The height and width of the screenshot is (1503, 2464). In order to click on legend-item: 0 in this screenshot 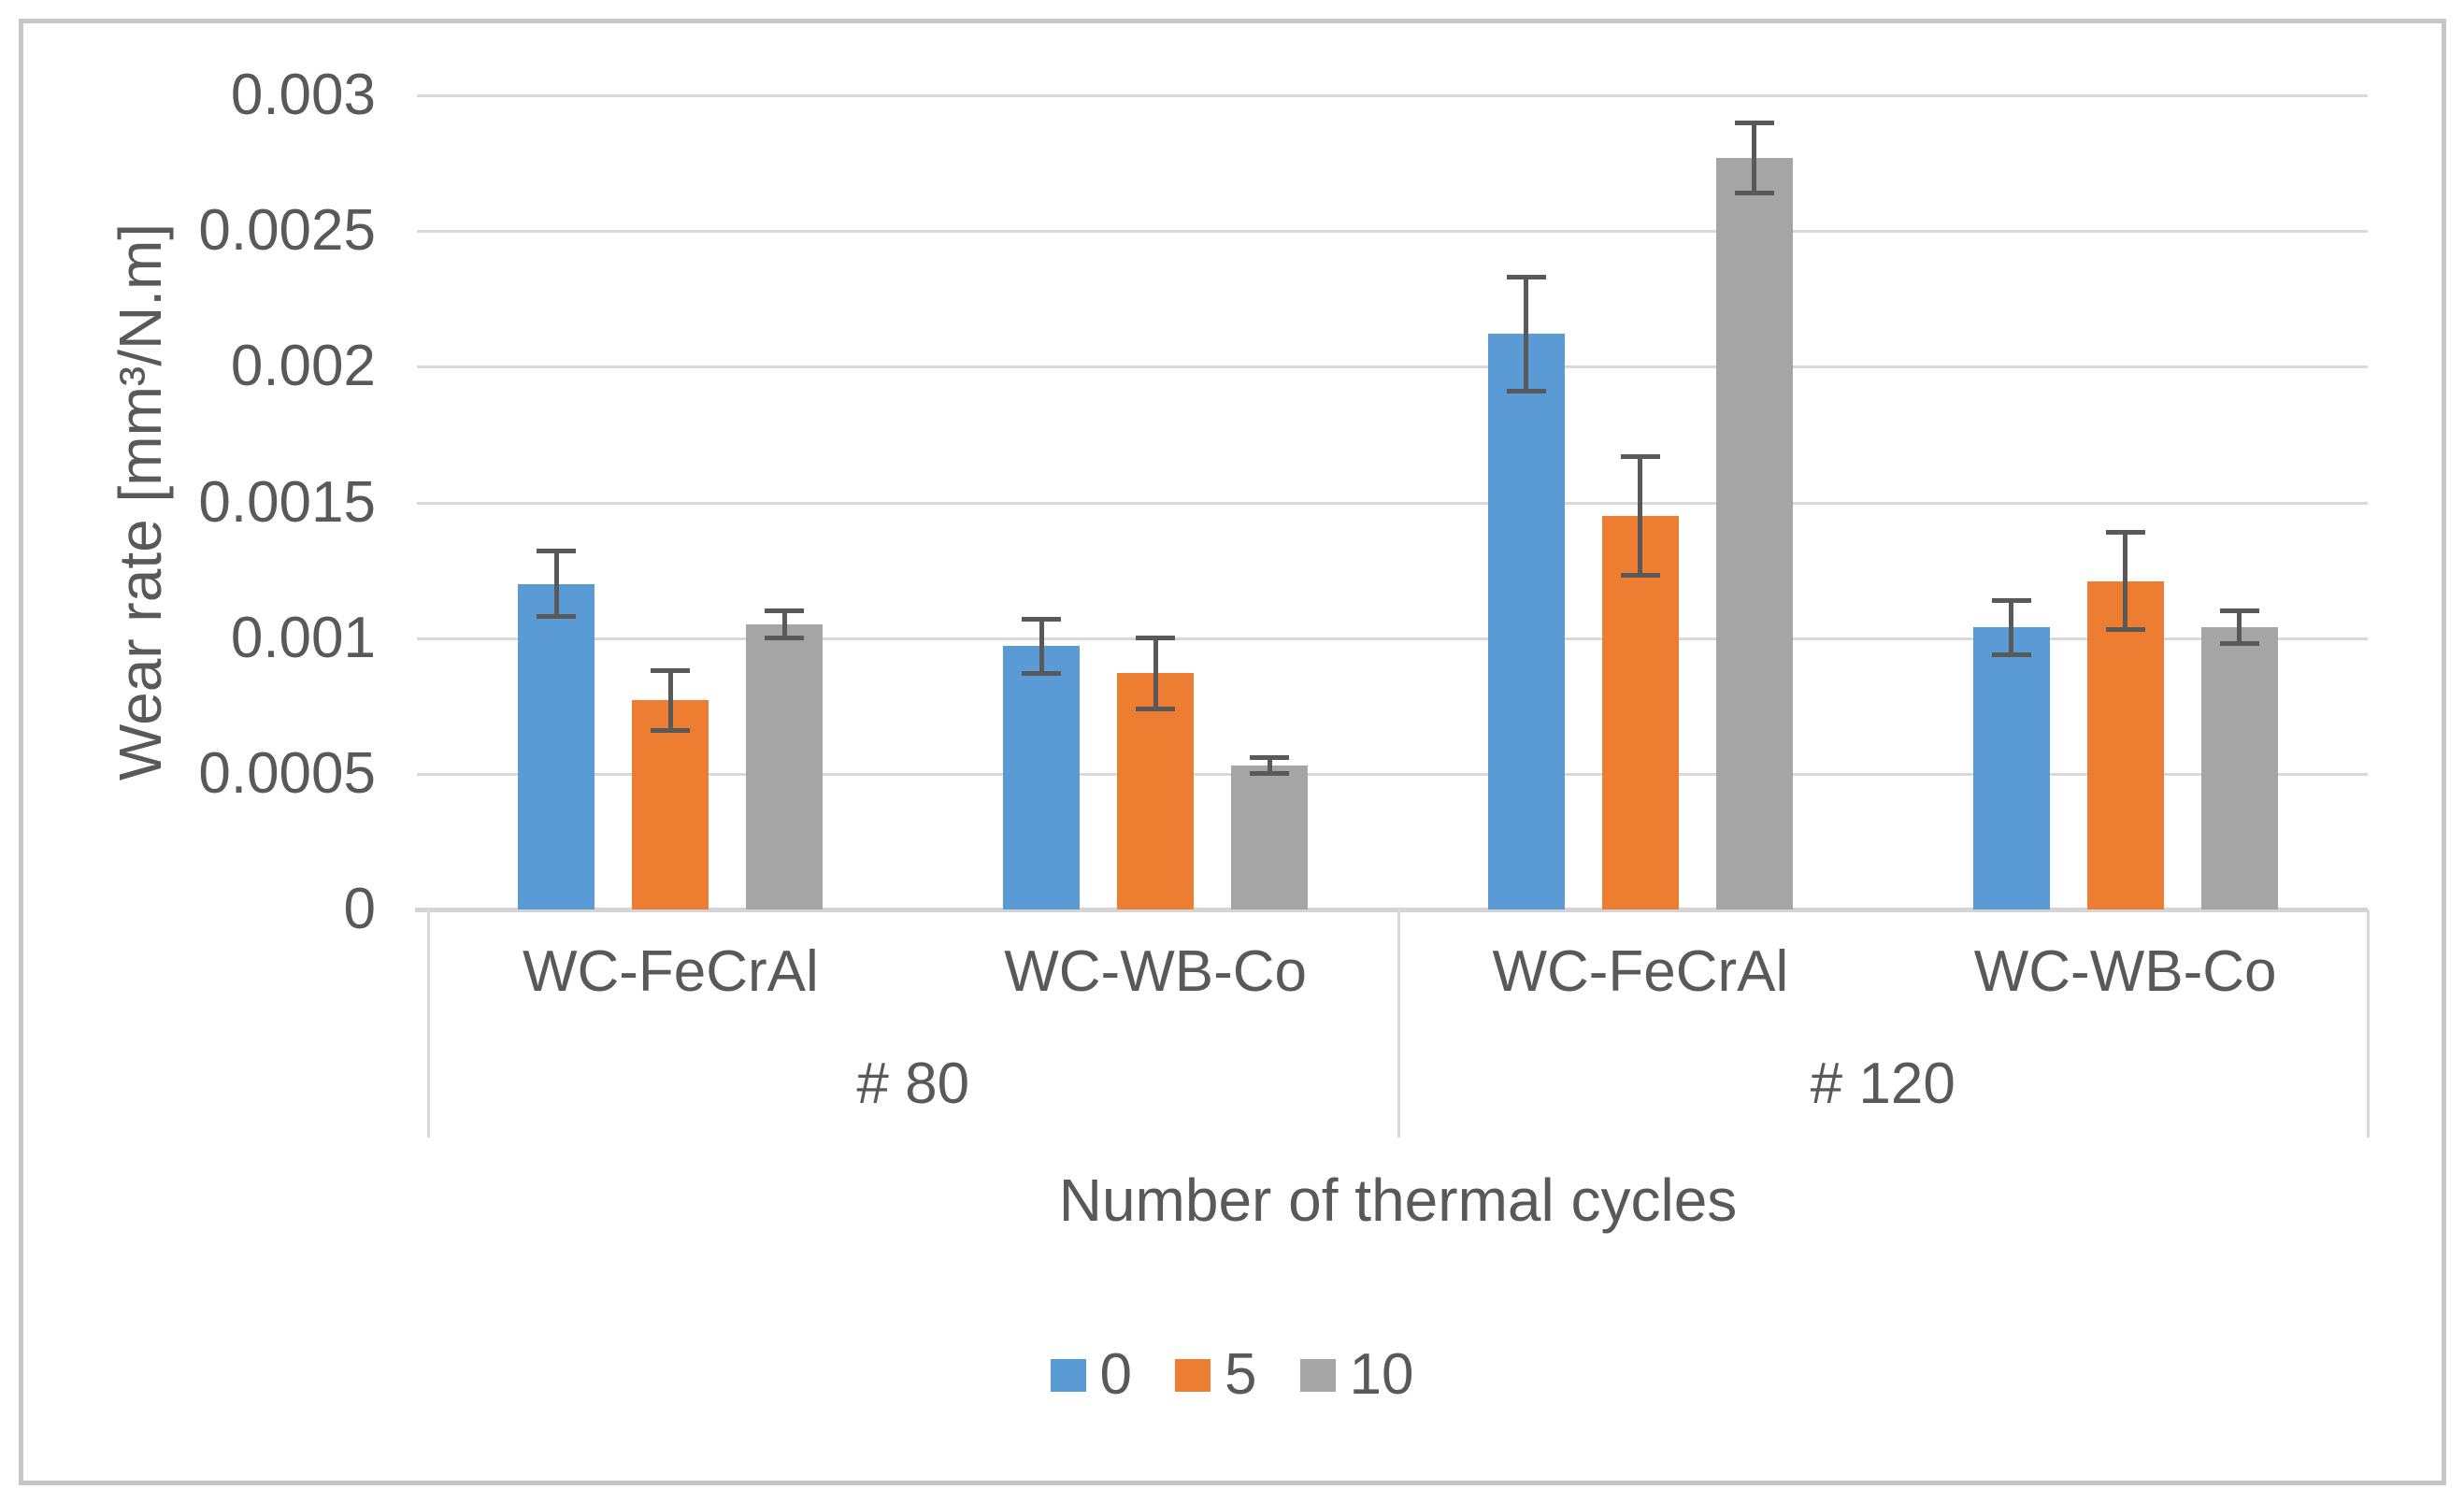, I will do `click(1091, 1374)`.